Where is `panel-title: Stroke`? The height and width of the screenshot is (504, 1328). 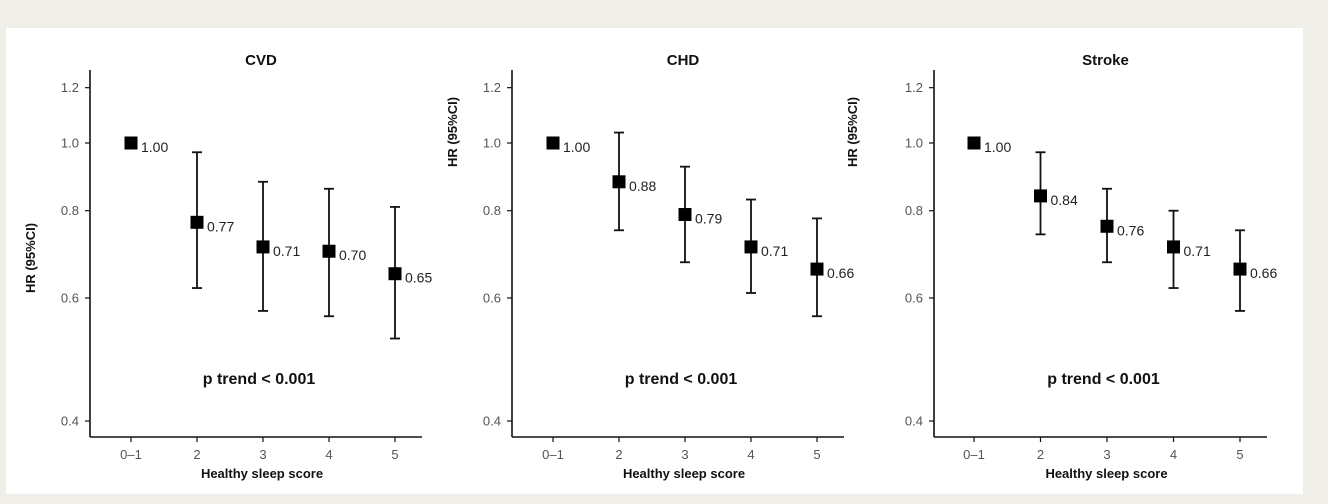 panel-title: Stroke is located at coordinates (1105, 60).